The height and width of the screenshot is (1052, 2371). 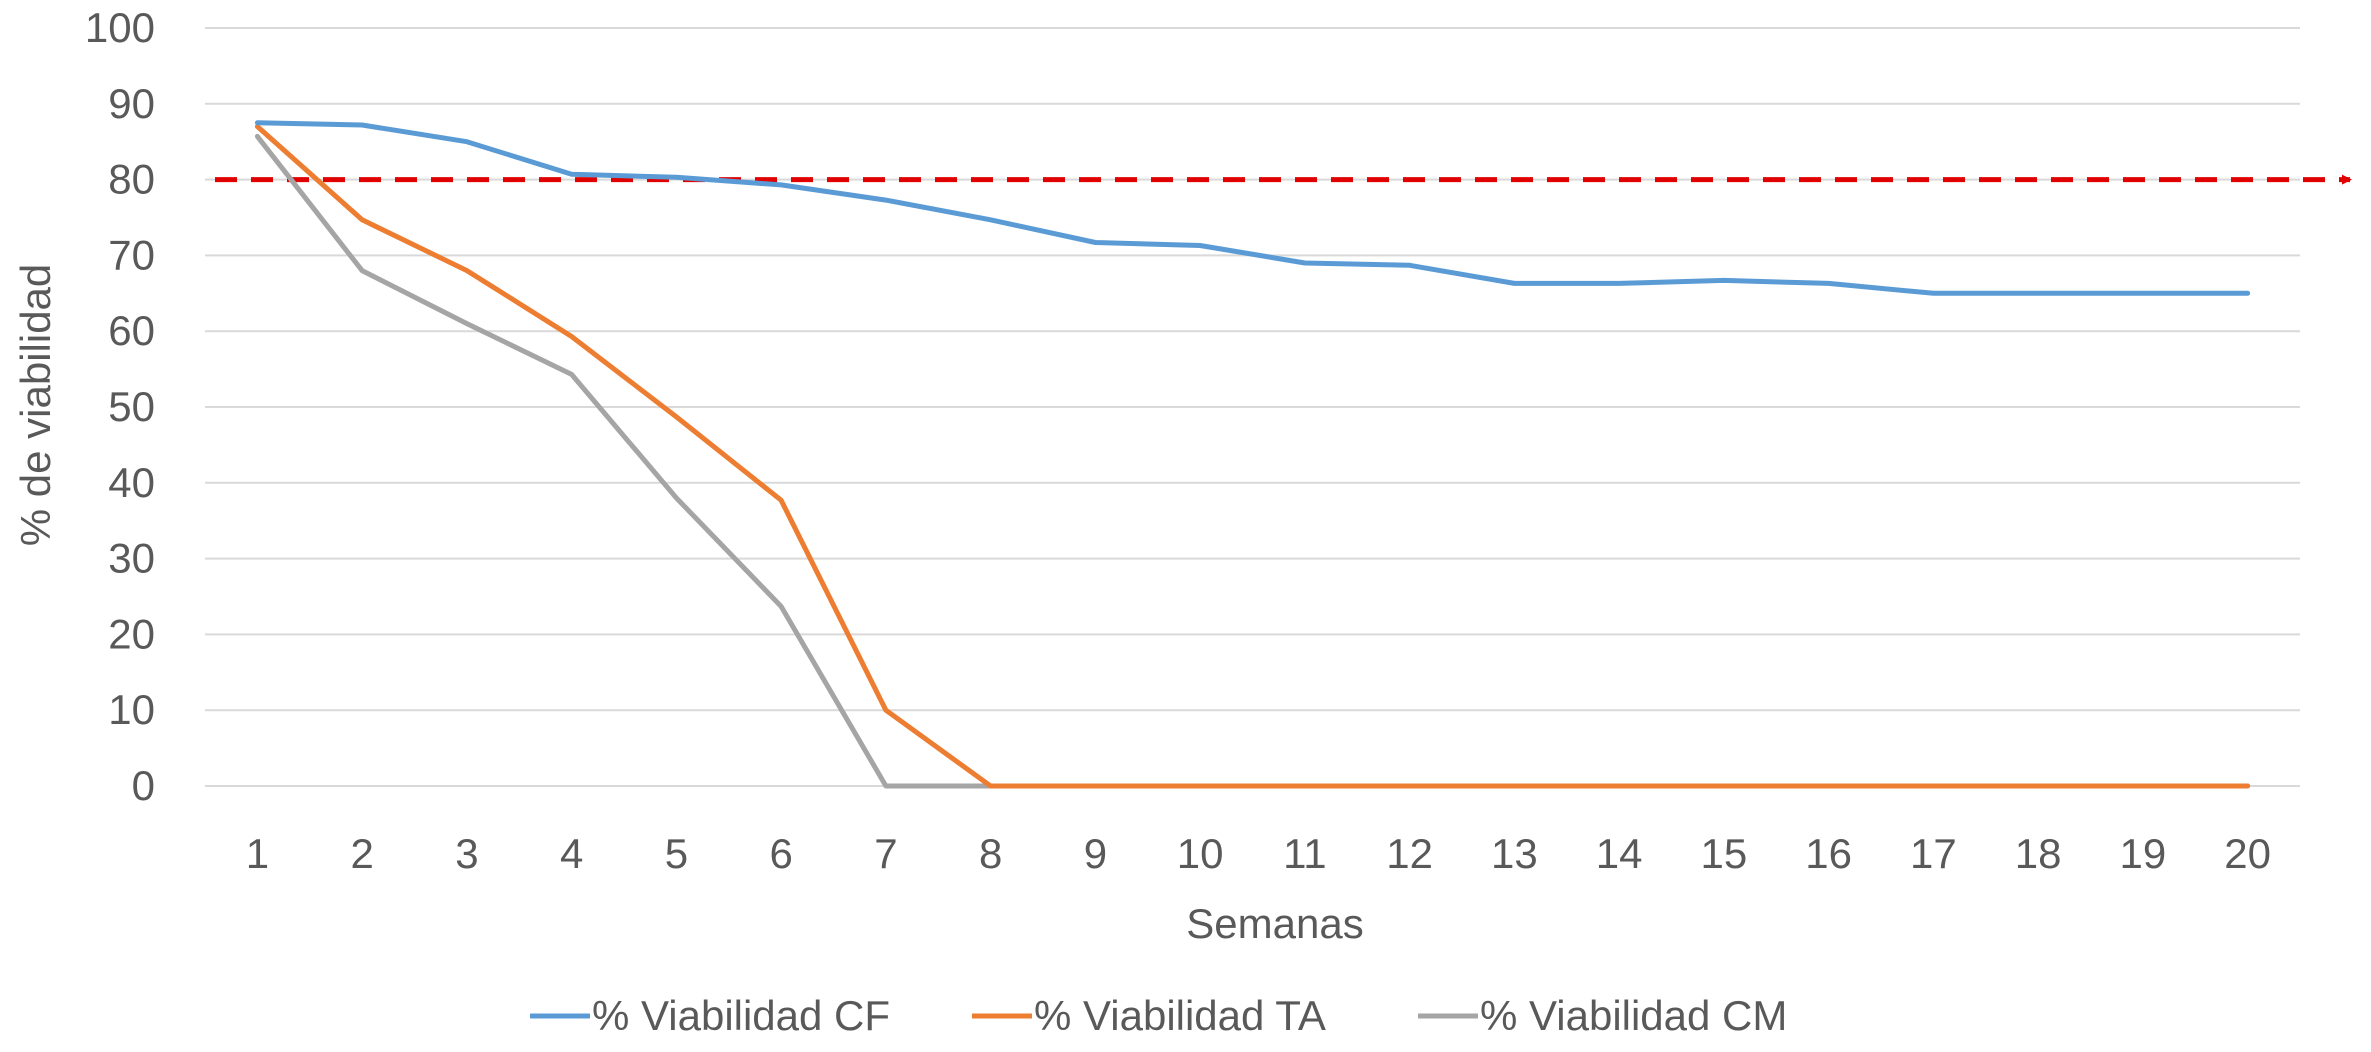 I want to click on x-tick-label: 8, so click(x=990, y=853).